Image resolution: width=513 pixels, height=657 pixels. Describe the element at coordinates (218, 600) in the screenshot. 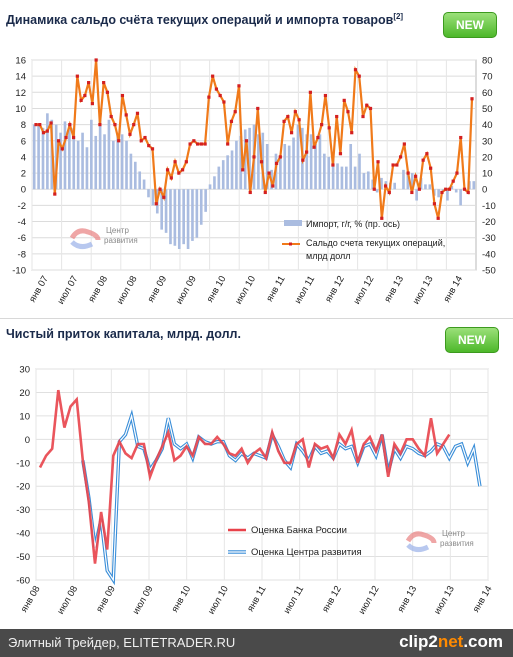

I see `x-tick-label: июл 10` at that location.